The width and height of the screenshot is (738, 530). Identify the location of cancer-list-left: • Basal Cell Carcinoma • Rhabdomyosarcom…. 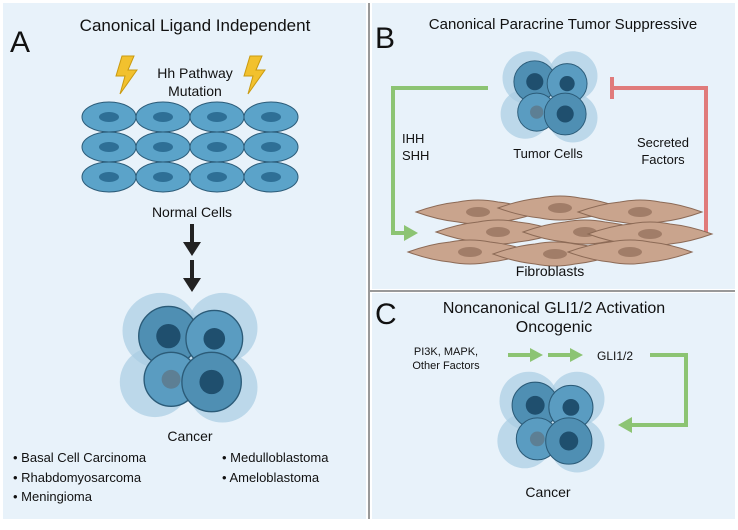
(80, 477).